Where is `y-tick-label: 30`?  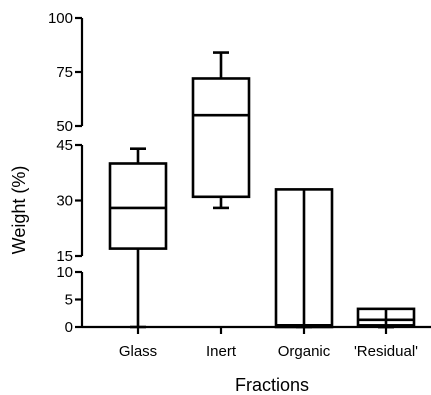
y-tick-label: 30 is located at coordinates (64, 201).